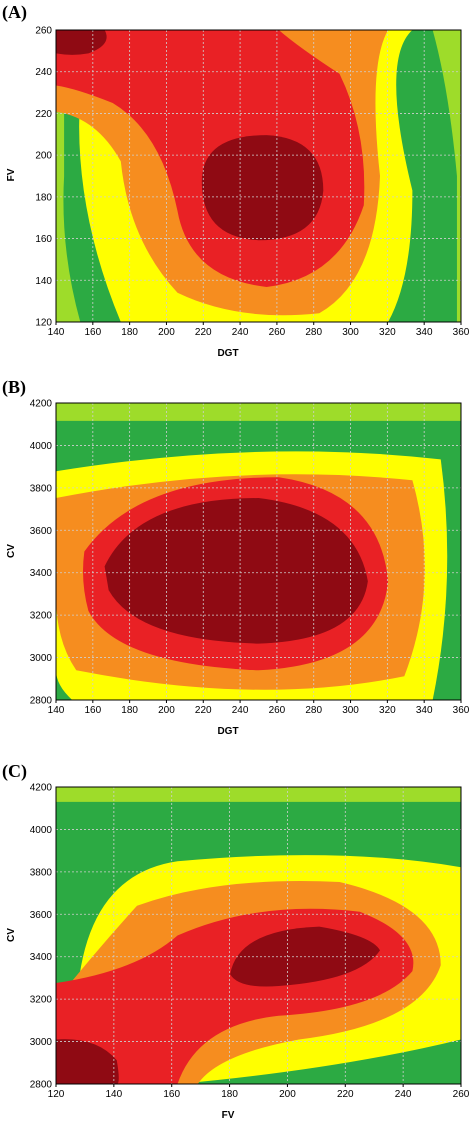  Describe the element at coordinates (14, 387) in the screenshot. I see `panel-label: (B)` at that location.